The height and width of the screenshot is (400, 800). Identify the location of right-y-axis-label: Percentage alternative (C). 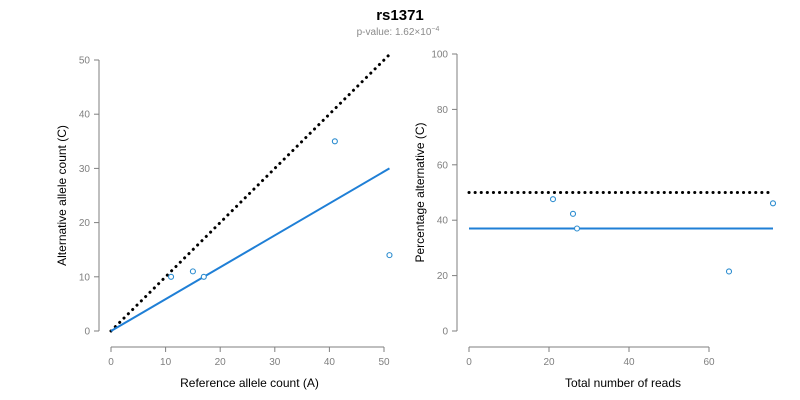
(420, 192).